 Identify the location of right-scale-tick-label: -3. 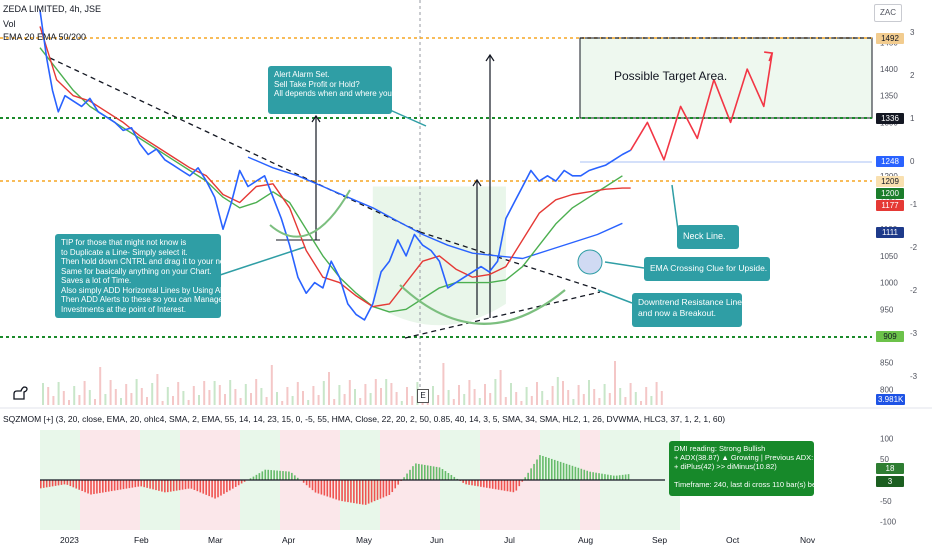
(914, 376).